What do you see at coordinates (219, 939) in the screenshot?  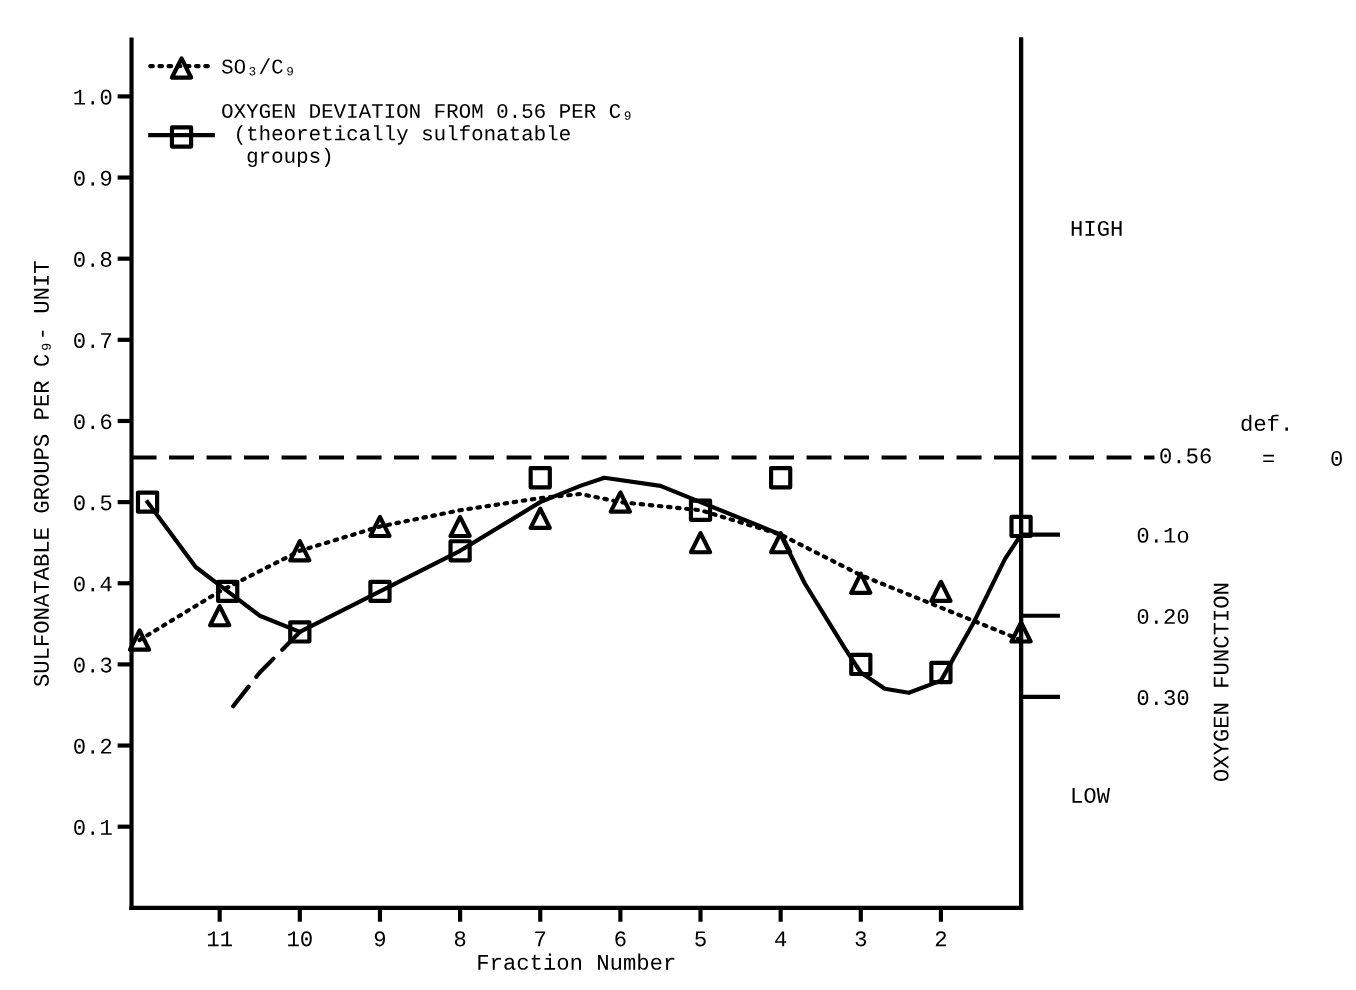 I see `x-tick-label: 11` at bounding box center [219, 939].